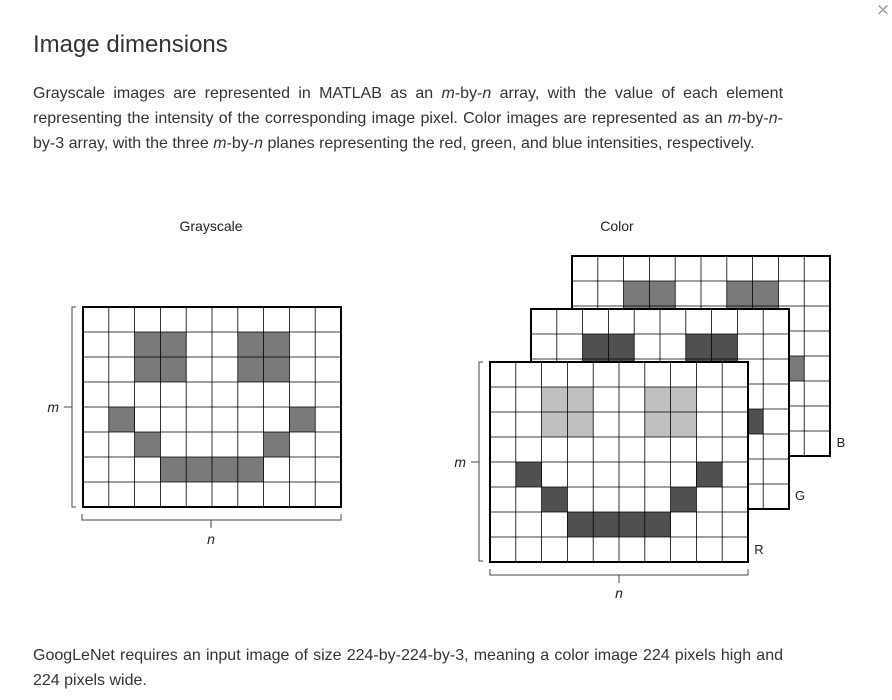 The height and width of the screenshot is (700, 892). What do you see at coordinates (211, 539) in the screenshot?
I see `grayscale-n-label: n` at bounding box center [211, 539].